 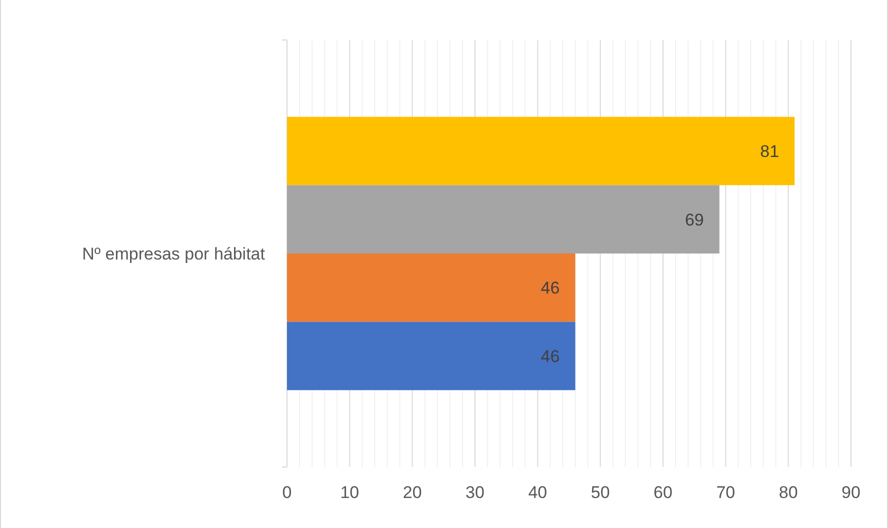 I want to click on x-tick-label: 30, so click(x=475, y=492).